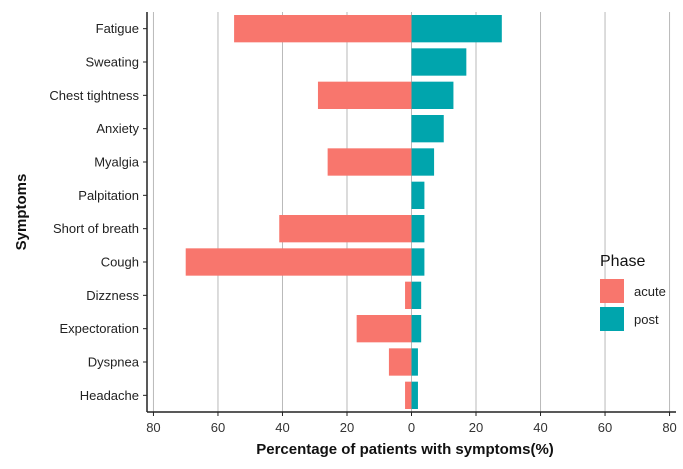  Describe the element at coordinates (411, 427) in the screenshot. I see `x-tick-label-4: 0` at that location.